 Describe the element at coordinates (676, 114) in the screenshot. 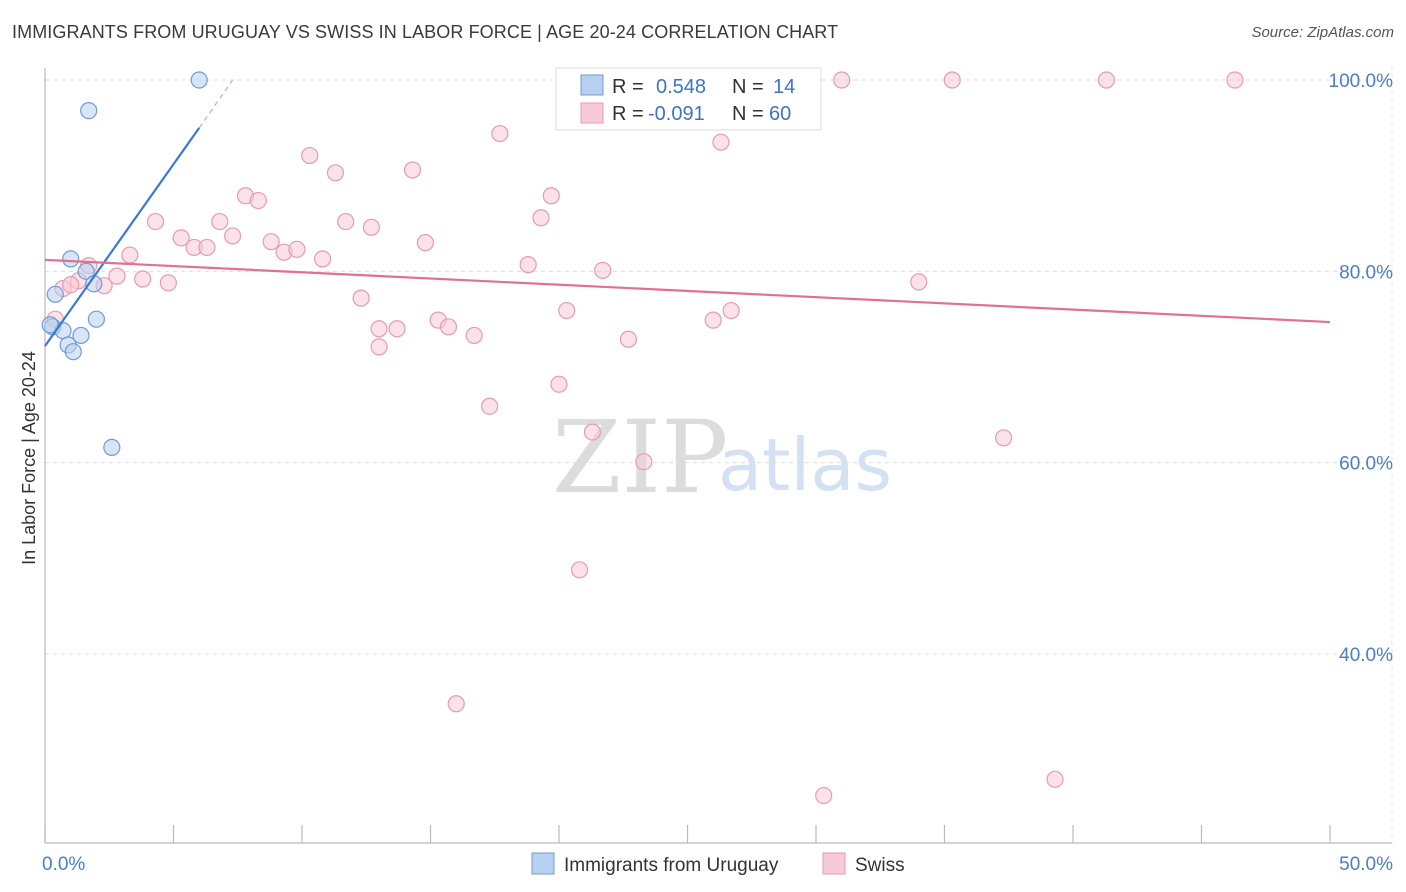

I see `stats-r-value-swiss: -0.091` at that location.